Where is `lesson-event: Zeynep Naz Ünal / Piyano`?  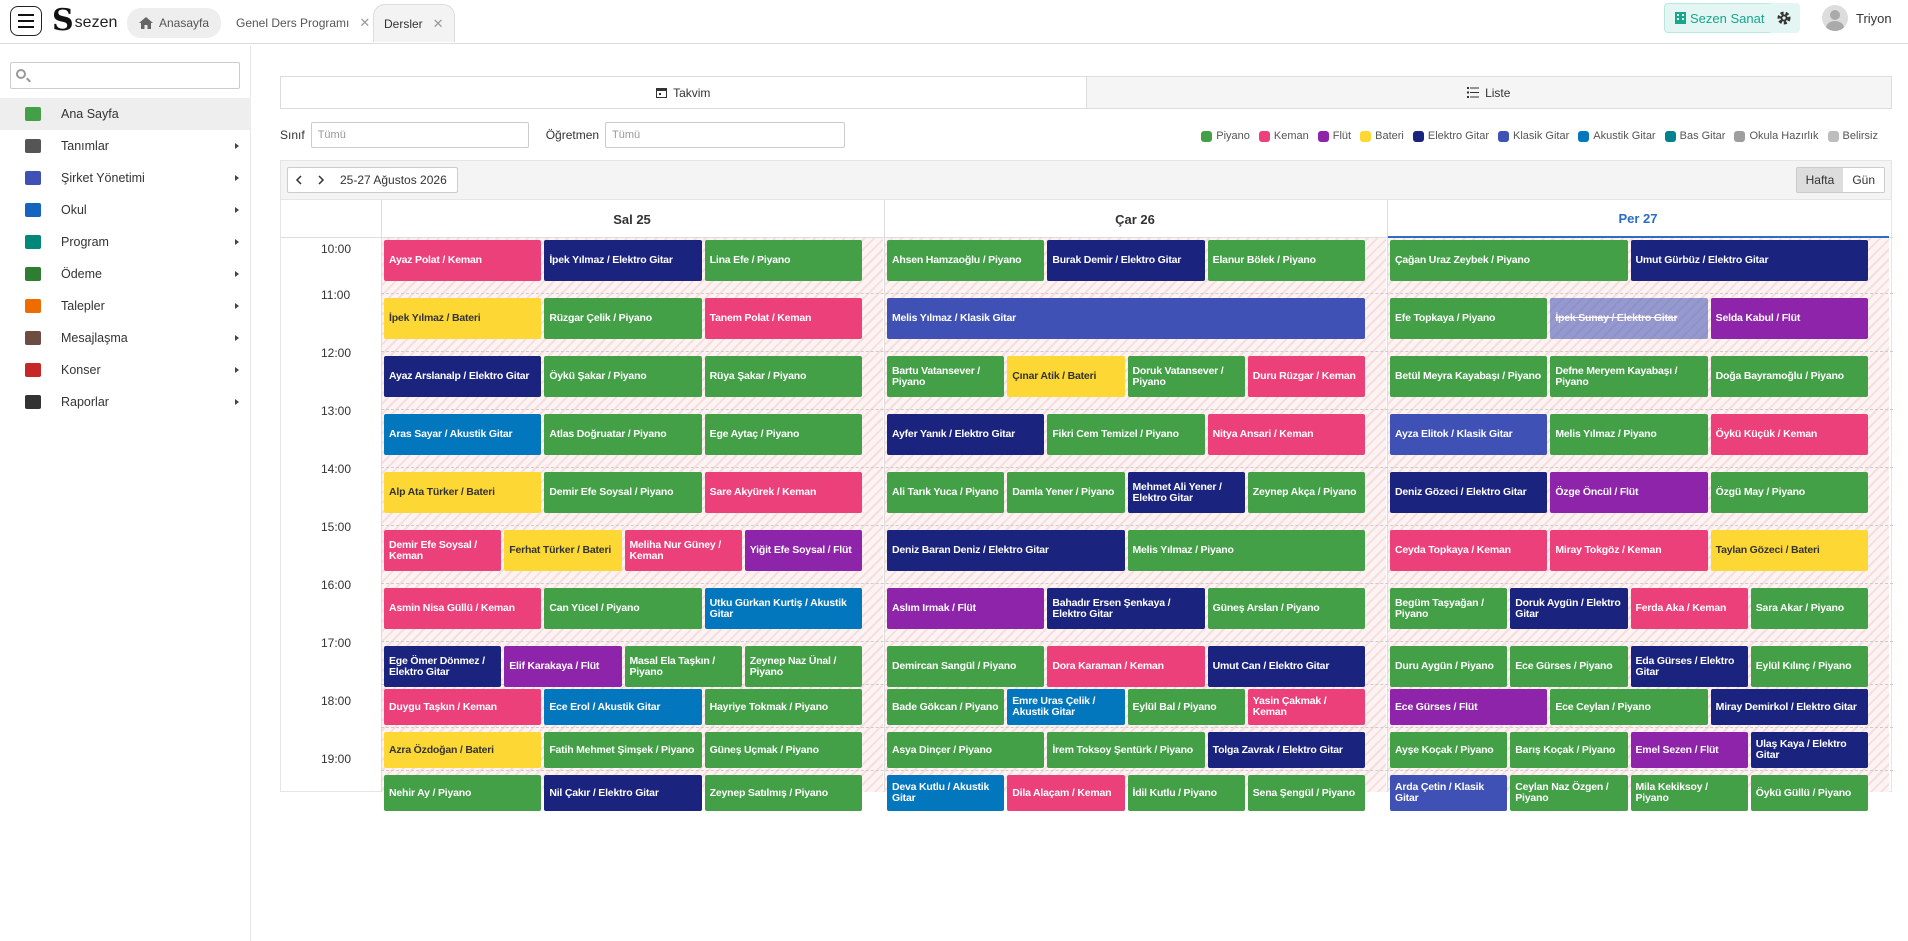
lesson-event: Zeynep Naz Ünal / Piyano is located at coordinates (803, 666).